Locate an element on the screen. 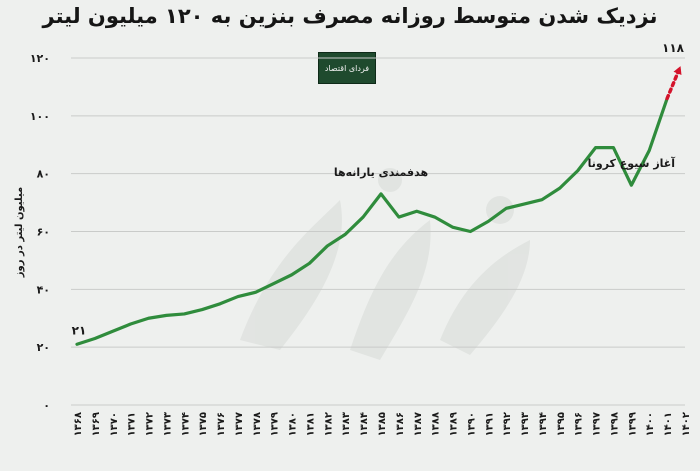 Image resolution: width=700 pixels, height=471 pixels. y-tick-label: ۴۰ is located at coordinates (43, 289).